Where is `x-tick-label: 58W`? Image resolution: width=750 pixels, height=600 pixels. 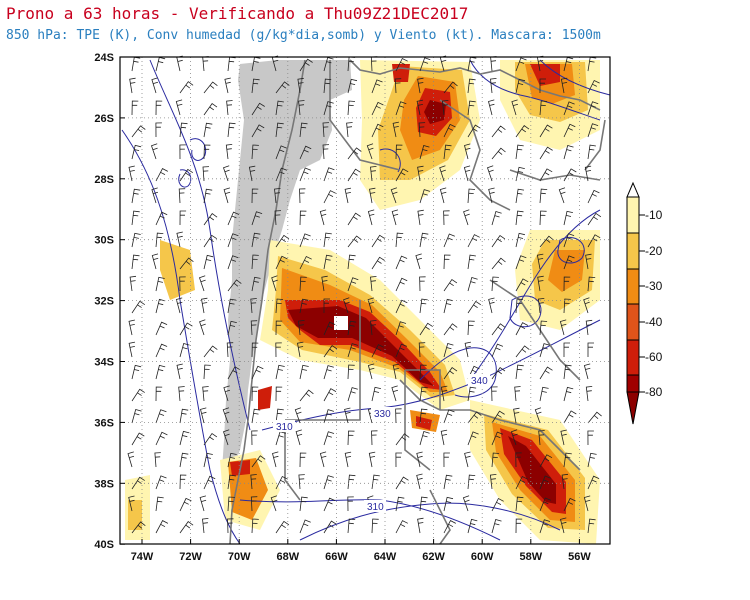 x-tick-label: 58W is located at coordinates (530, 557).